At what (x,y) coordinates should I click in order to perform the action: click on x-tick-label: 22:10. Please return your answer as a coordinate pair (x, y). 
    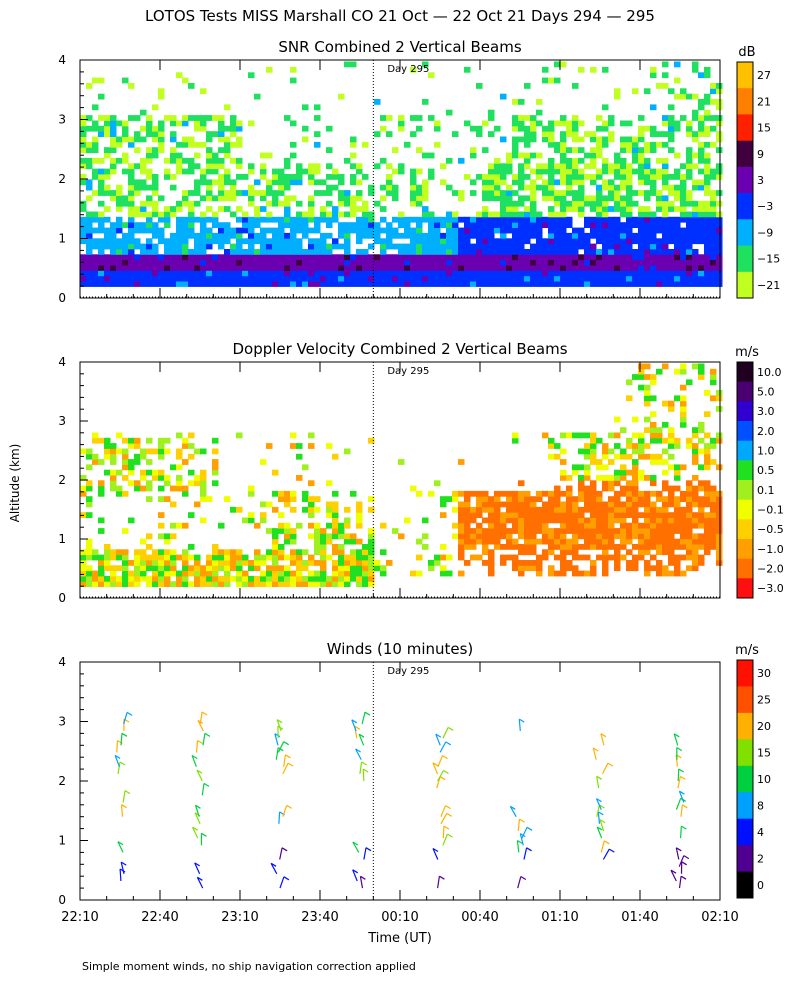
    Looking at the image, I should click on (79, 917).